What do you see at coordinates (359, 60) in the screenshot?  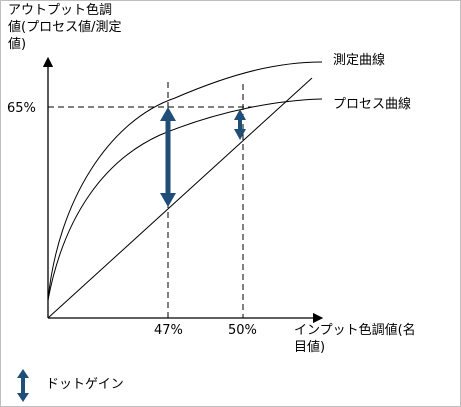 I see `measured-curve-label: 測定曲線` at bounding box center [359, 60].